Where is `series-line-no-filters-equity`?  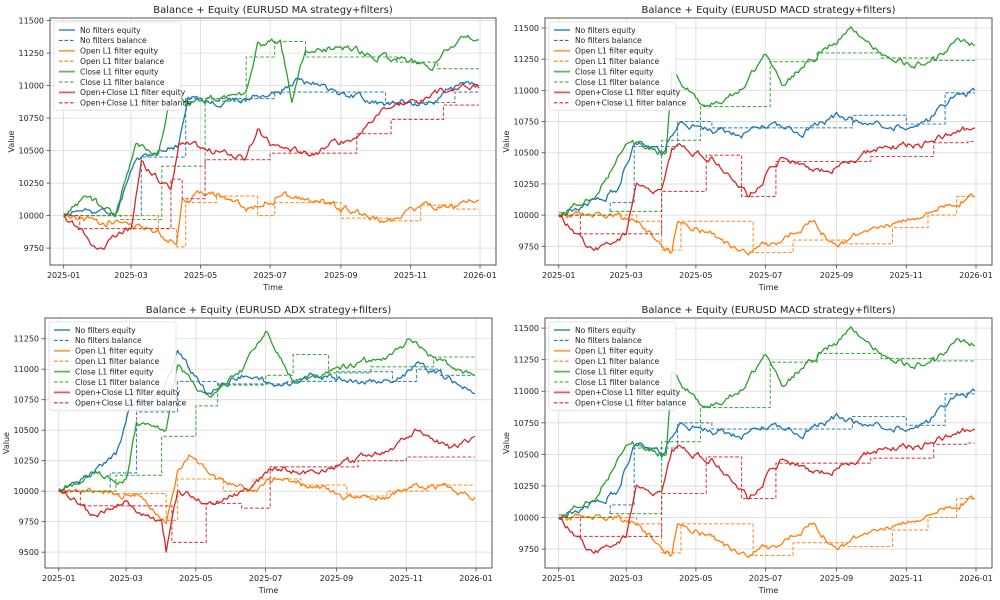
series-line-no-filters-equity is located at coordinates (767, 152).